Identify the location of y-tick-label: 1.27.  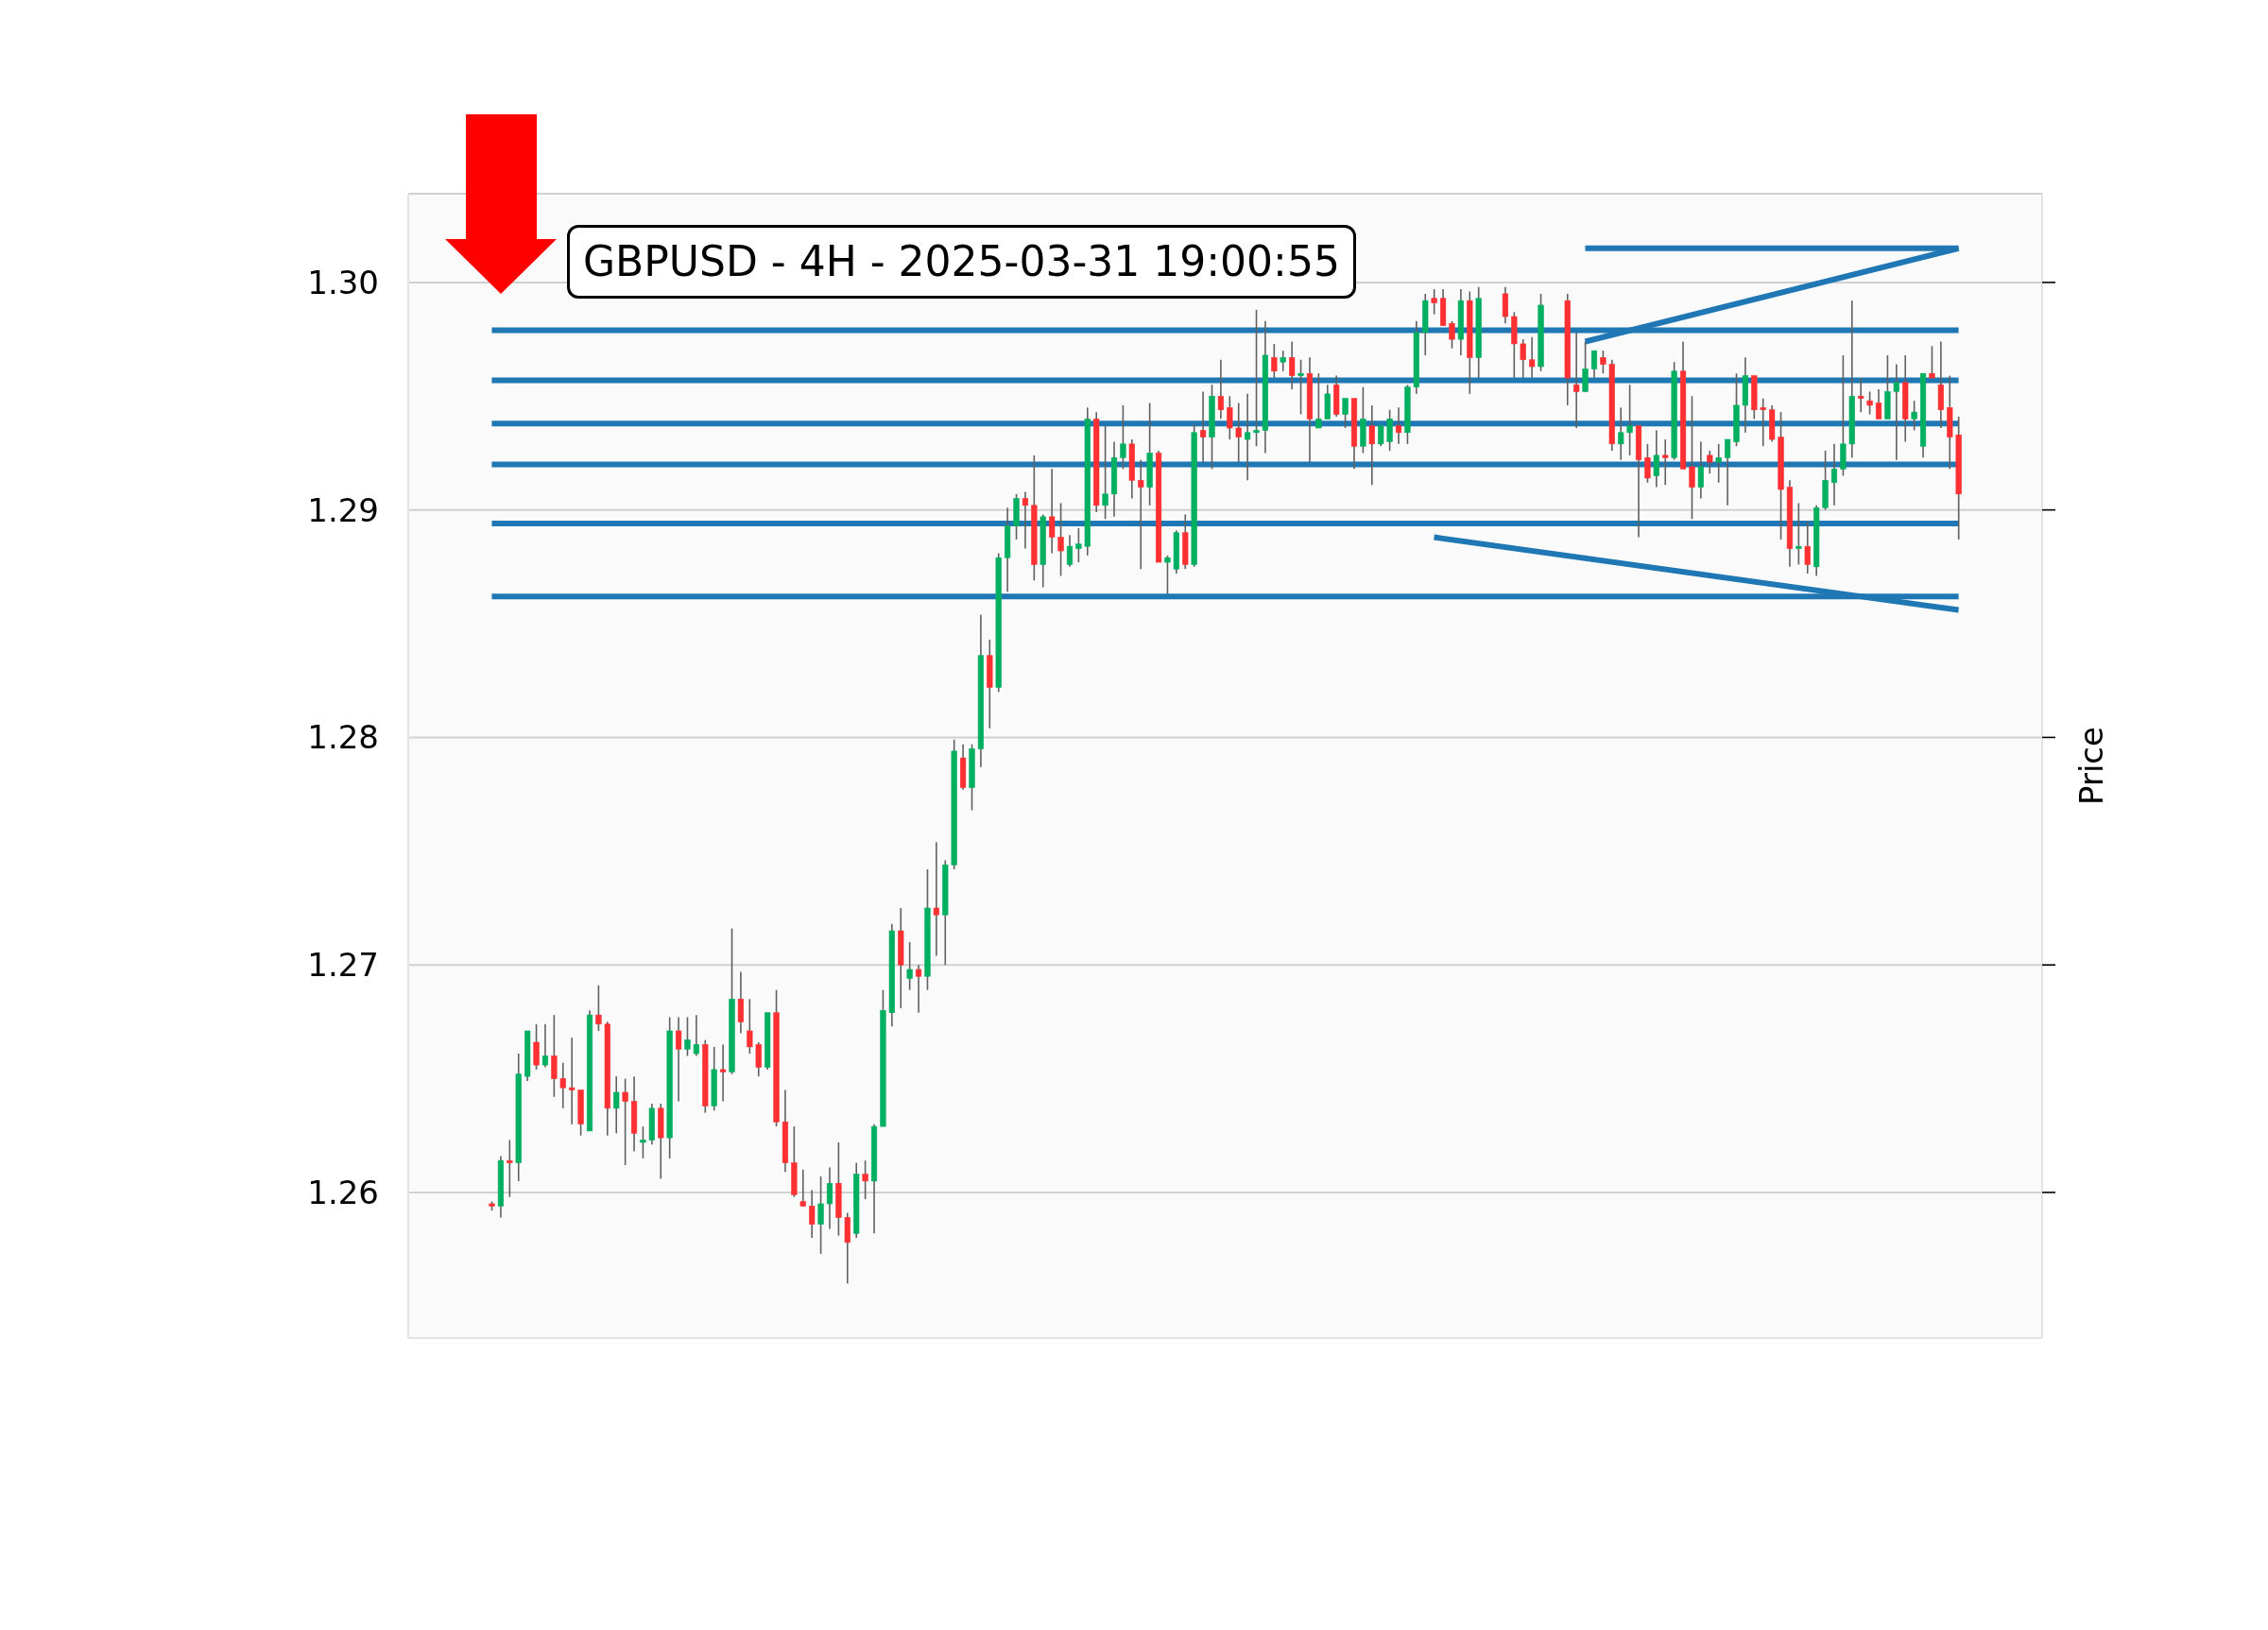
(343, 966).